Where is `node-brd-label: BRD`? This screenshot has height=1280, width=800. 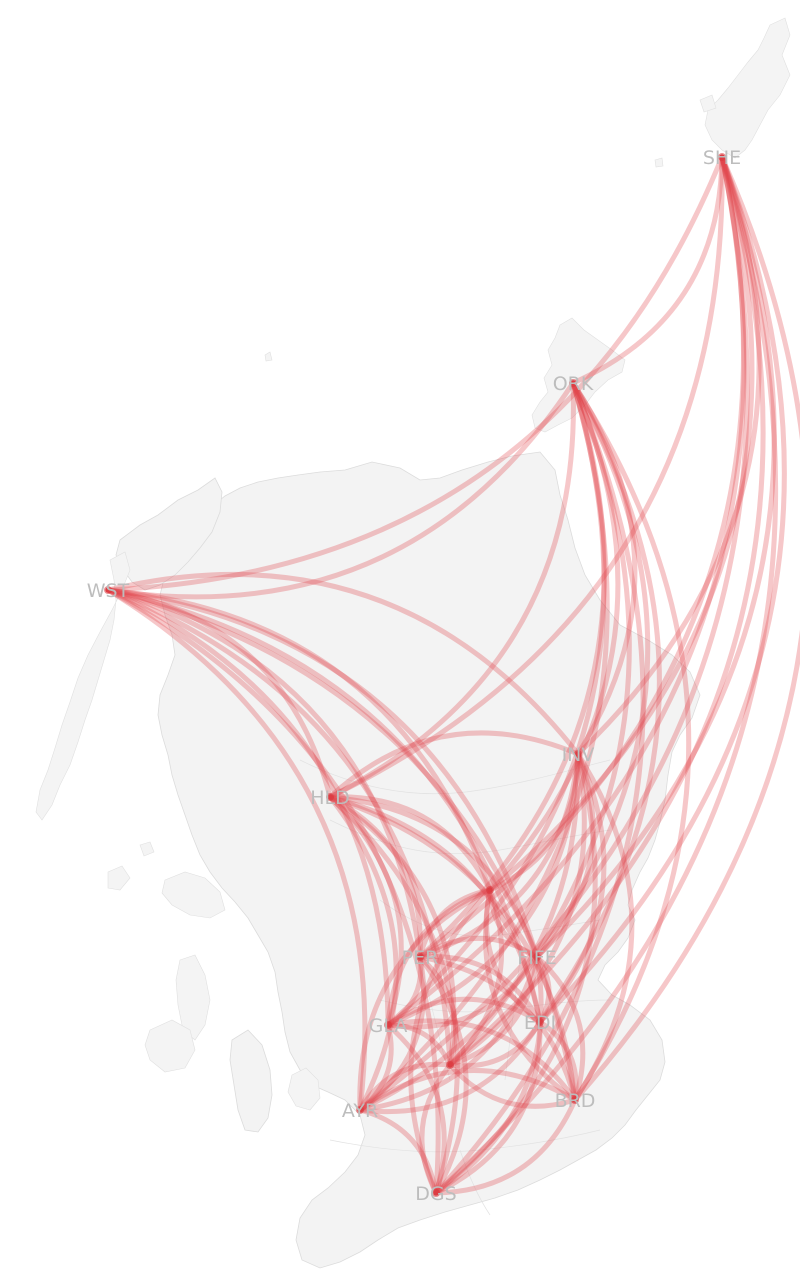 node-brd-label: BRD is located at coordinates (575, 1101).